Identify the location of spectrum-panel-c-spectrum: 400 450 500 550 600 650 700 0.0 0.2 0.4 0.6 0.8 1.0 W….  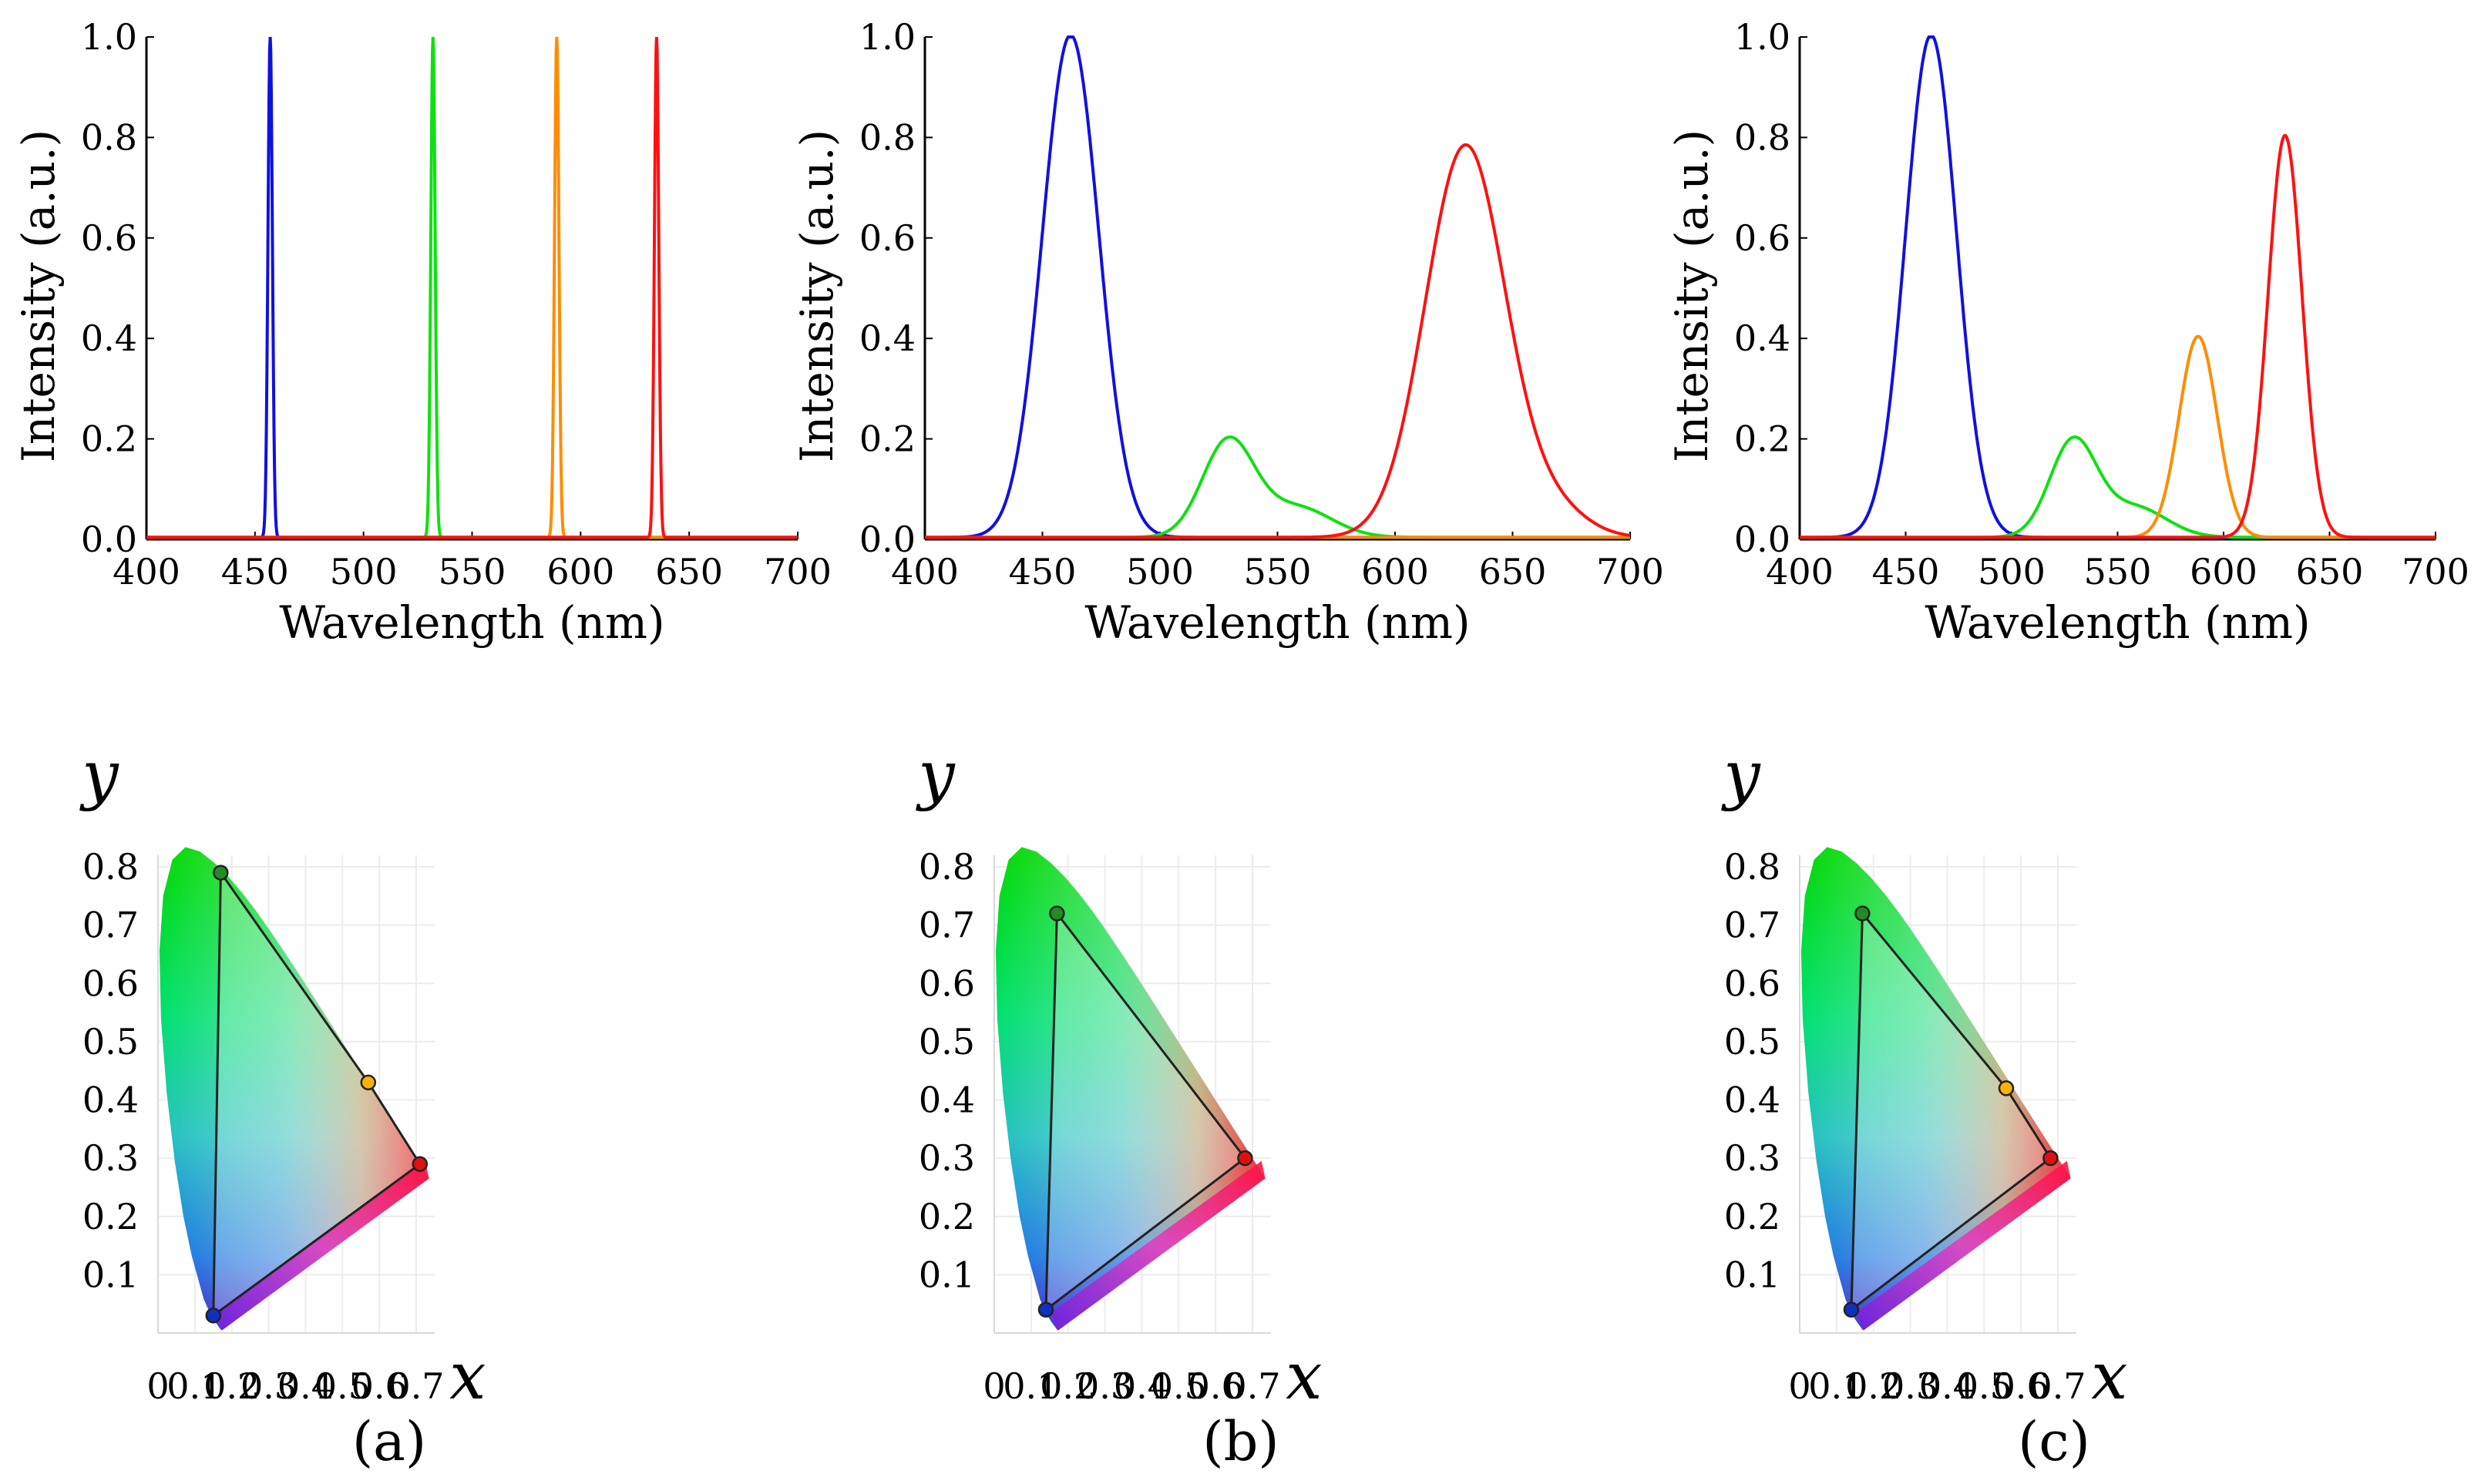
(2067, 332).